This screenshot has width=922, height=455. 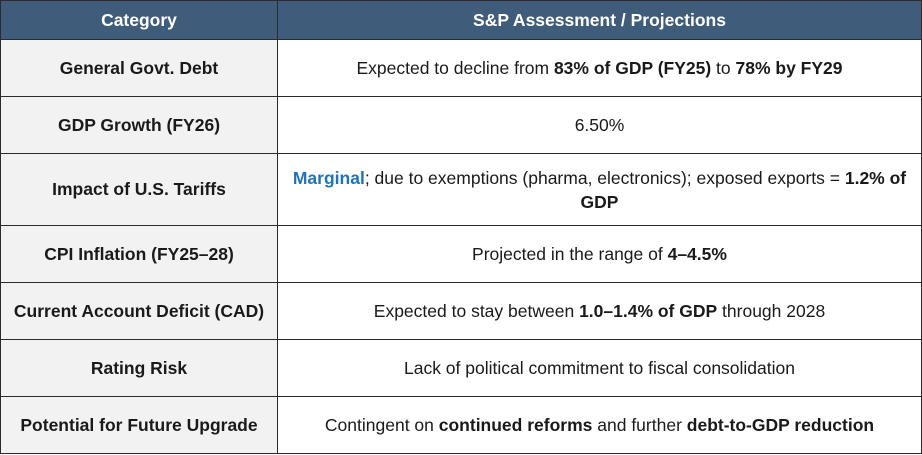 I want to click on value-text: 6.50%, so click(x=599, y=125).